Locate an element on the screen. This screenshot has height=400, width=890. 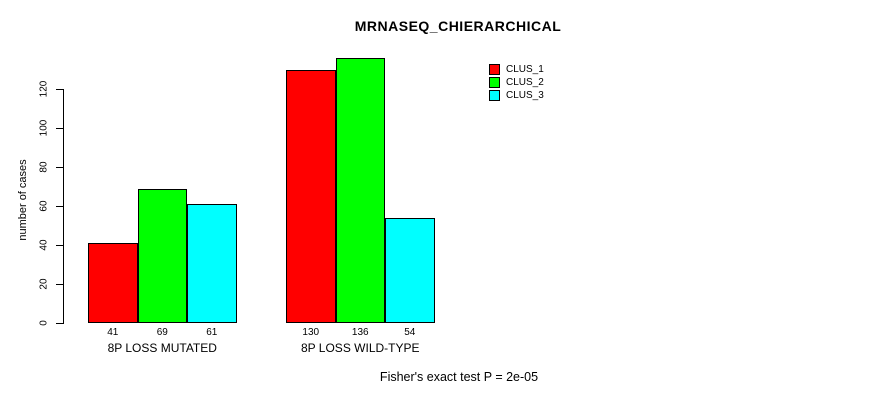
y-axis-tick-label: 60 is located at coordinates (44, 206).